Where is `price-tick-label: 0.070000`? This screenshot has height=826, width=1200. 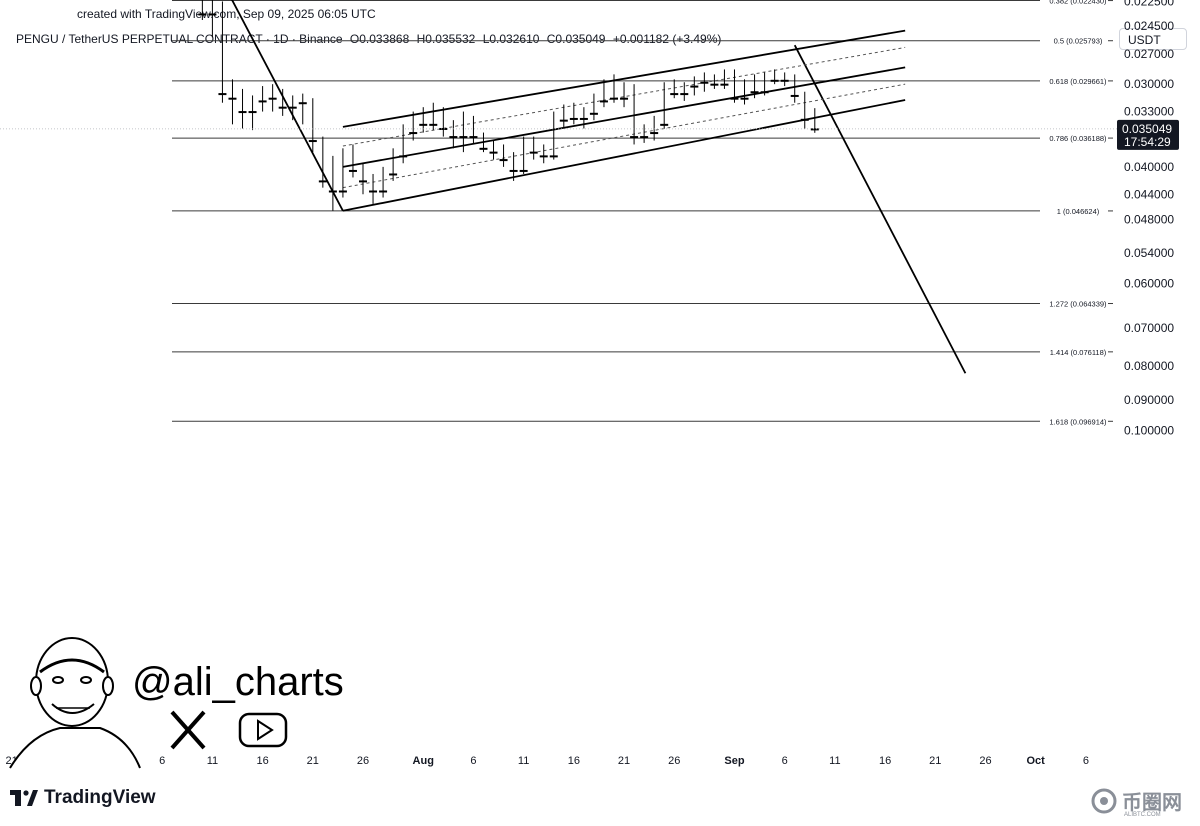 price-tick-label: 0.070000 is located at coordinates (1149, 328).